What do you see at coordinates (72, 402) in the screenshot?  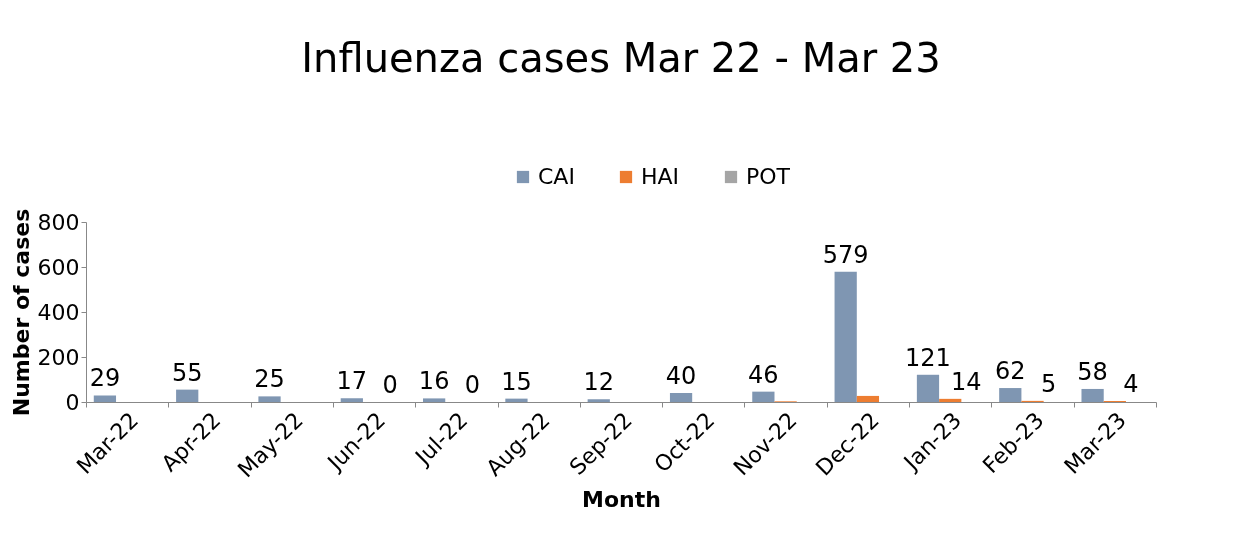 I see `y-tick-label: 0` at bounding box center [72, 402].